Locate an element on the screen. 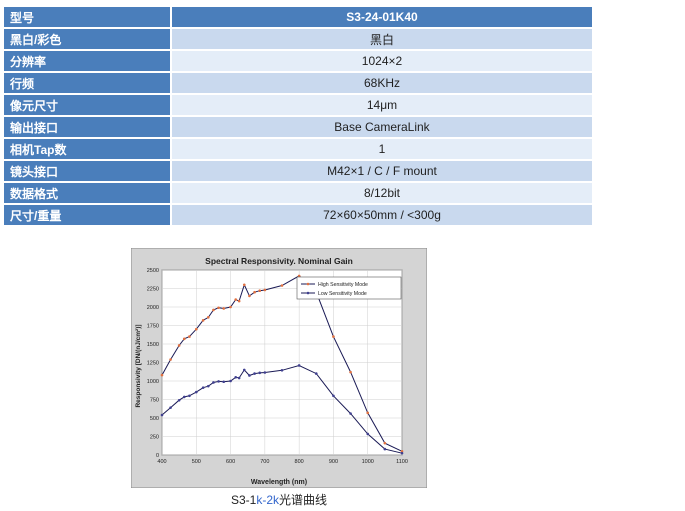 This screenshot has height=511, width=685. spec-row: 输出接口 Base CameraLink is located at coordinates (298, 127).